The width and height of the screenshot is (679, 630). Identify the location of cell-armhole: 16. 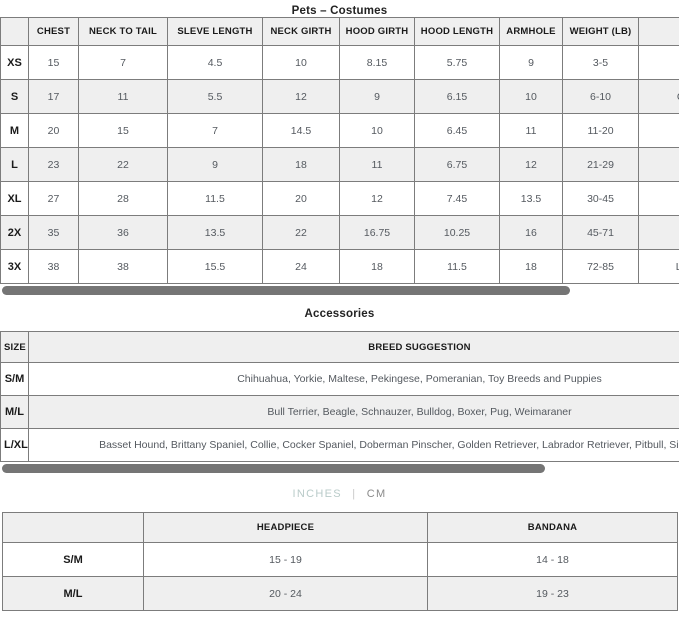
(531, 232).